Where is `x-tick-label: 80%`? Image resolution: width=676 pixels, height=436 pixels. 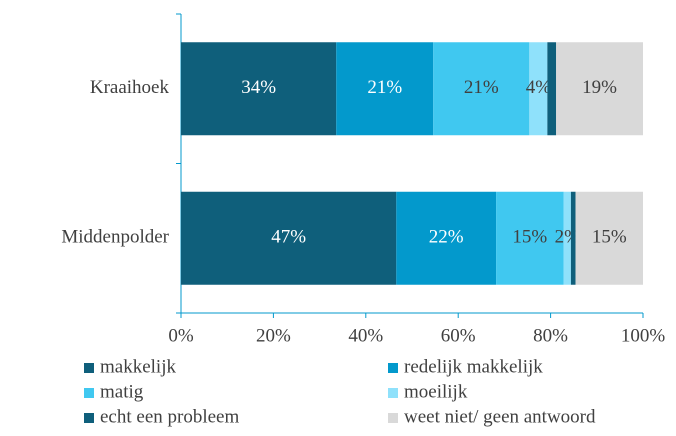 x-tick-label: 80% is located at coordinates (550, 335).